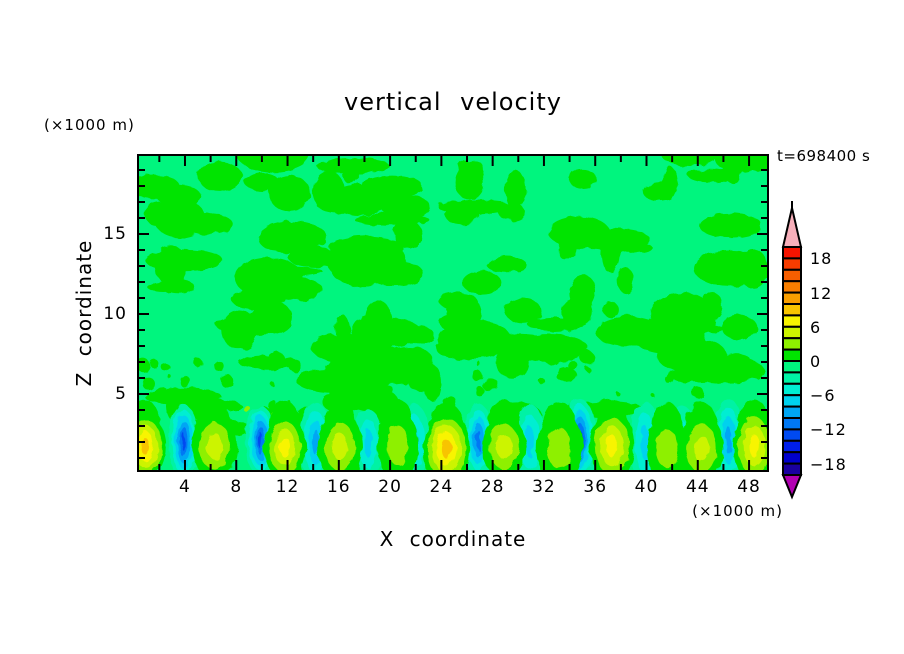  What do you see at coordinates (697, 487) in the screenshot?
I see `x-tick-label: 44` at bounding box center [697, 487].